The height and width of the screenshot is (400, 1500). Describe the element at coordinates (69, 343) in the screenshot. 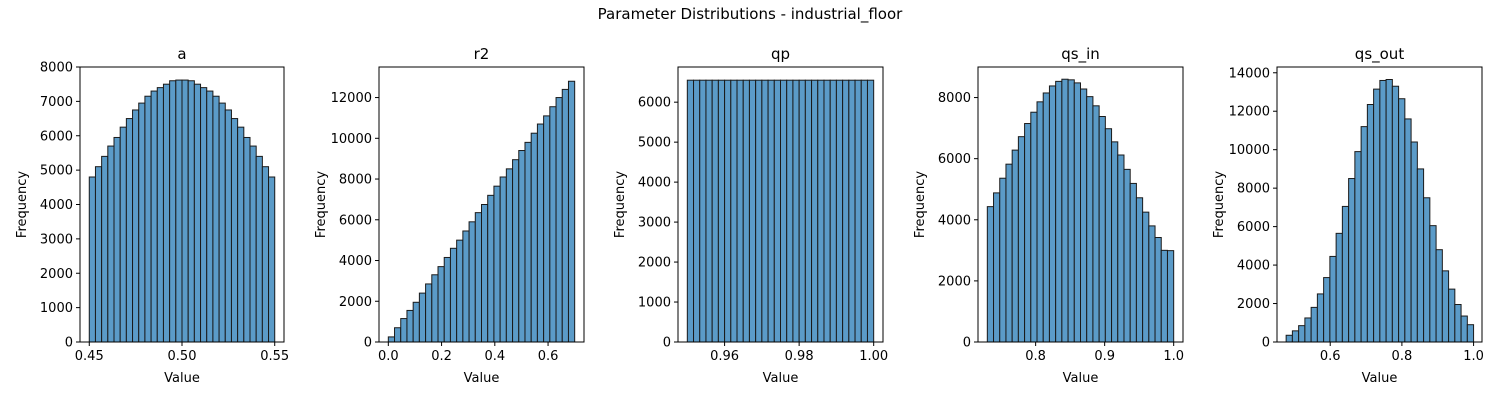

I see `y-tick-label: 0` at that location.